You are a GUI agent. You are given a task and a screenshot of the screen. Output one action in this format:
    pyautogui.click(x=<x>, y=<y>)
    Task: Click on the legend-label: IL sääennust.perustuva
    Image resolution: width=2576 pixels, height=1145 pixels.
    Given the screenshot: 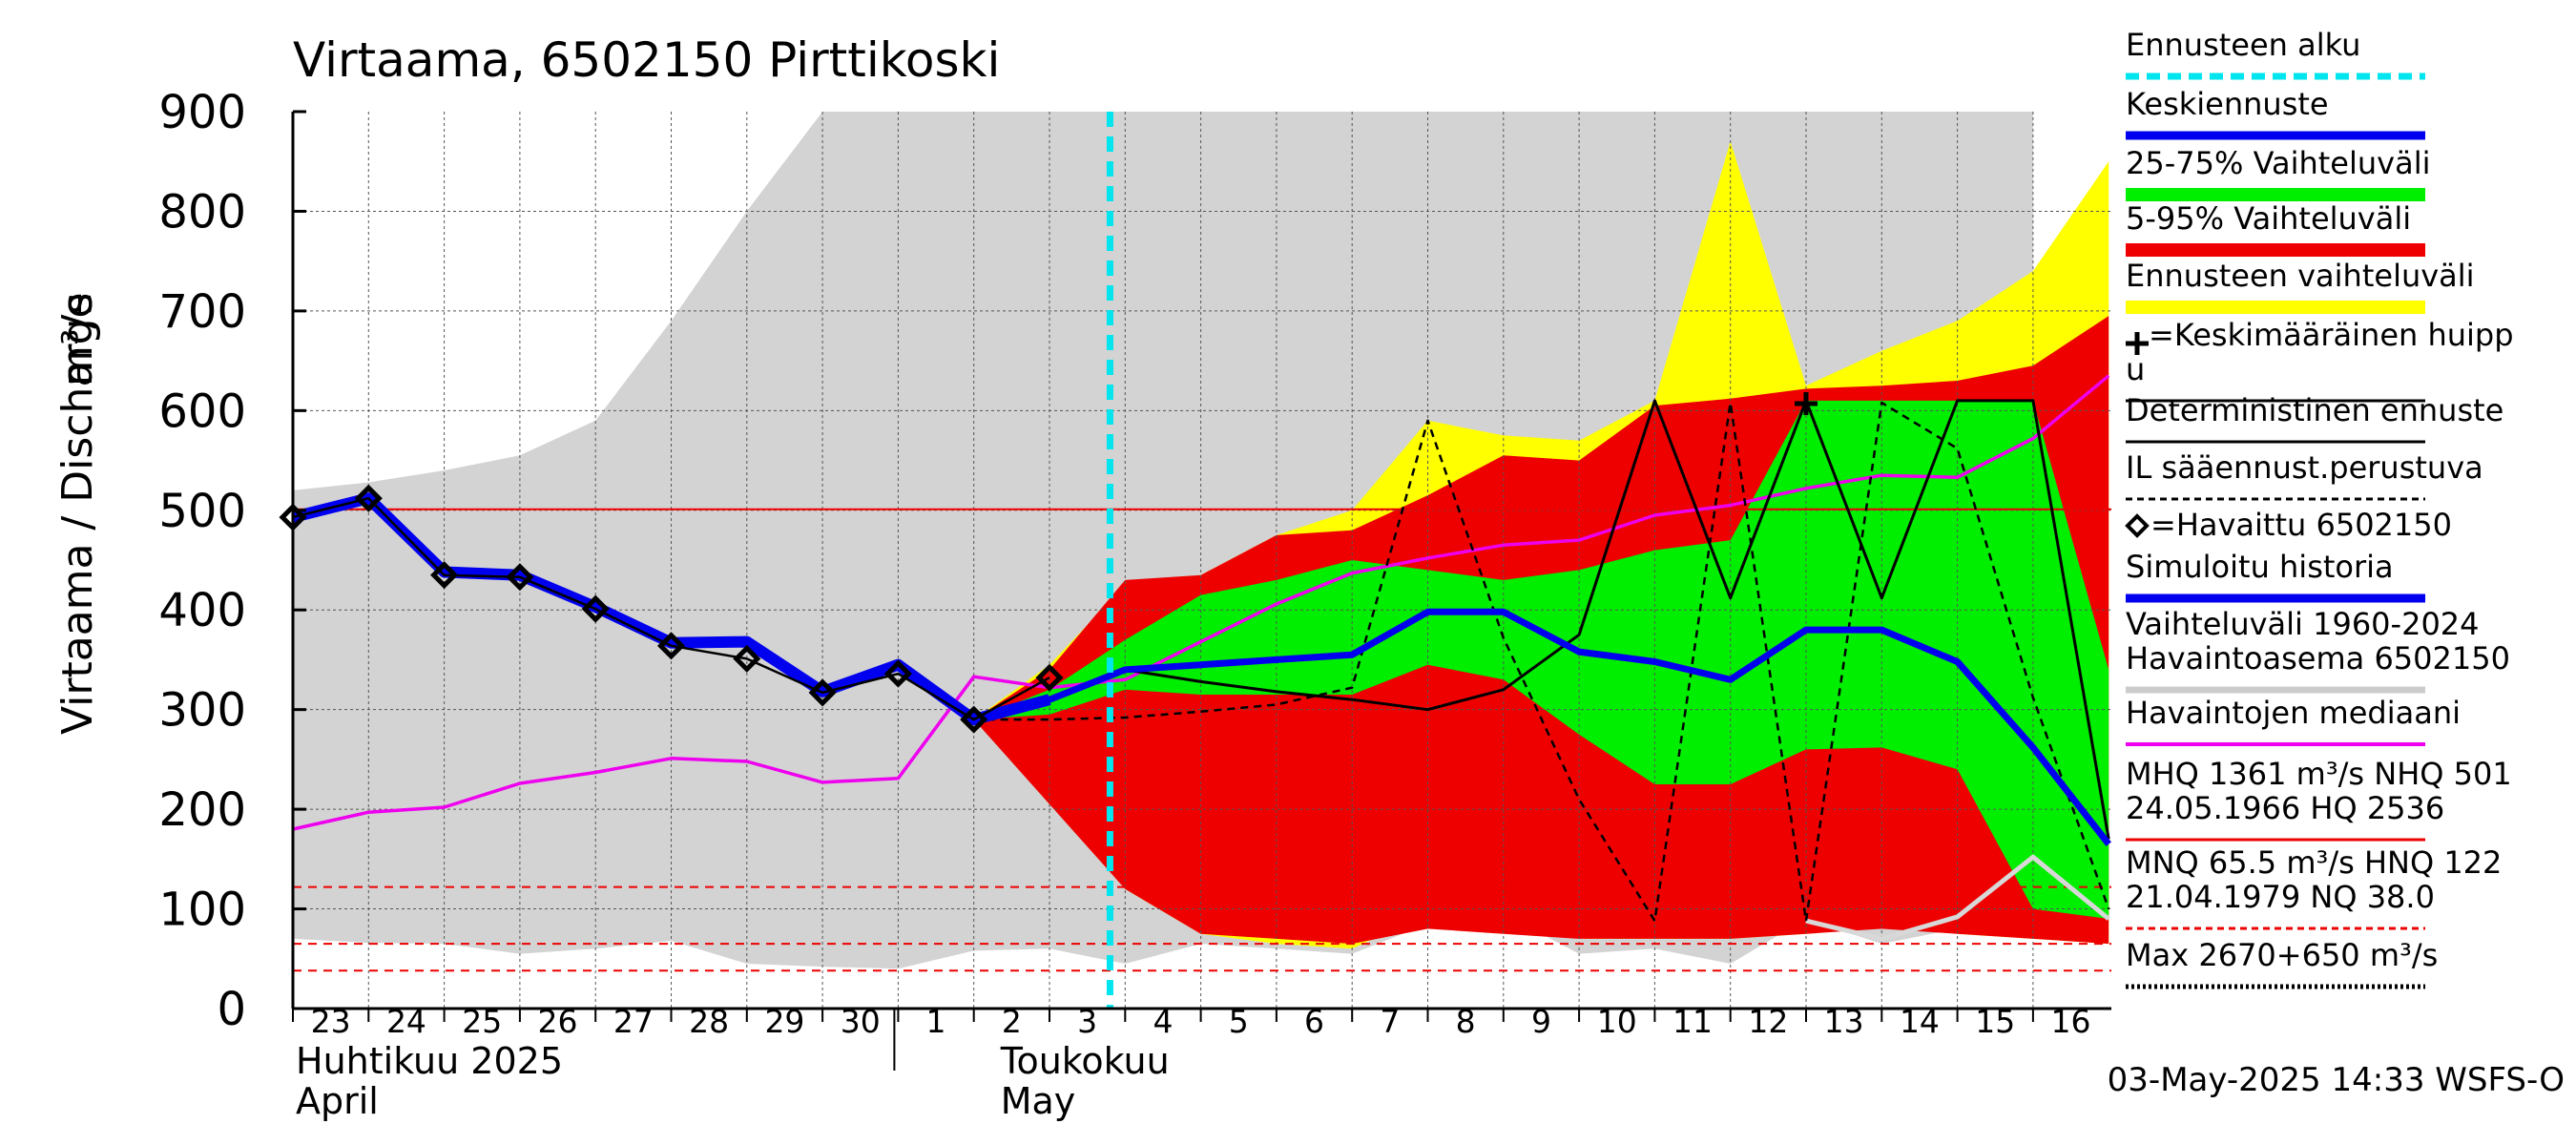 What is the action you would take?
    pyautogui.click(x=2304, y=468)
    